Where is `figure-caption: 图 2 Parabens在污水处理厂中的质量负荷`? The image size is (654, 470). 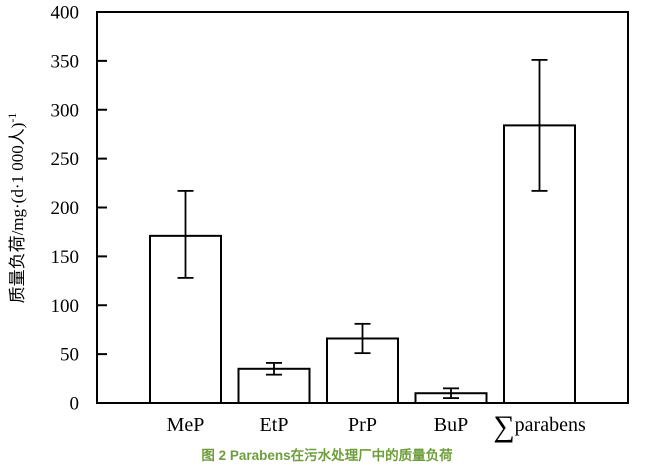 figure-caption: 图 2 Parabens在污水处理厂中的质量负荷 is located at coordinates (327, 455).